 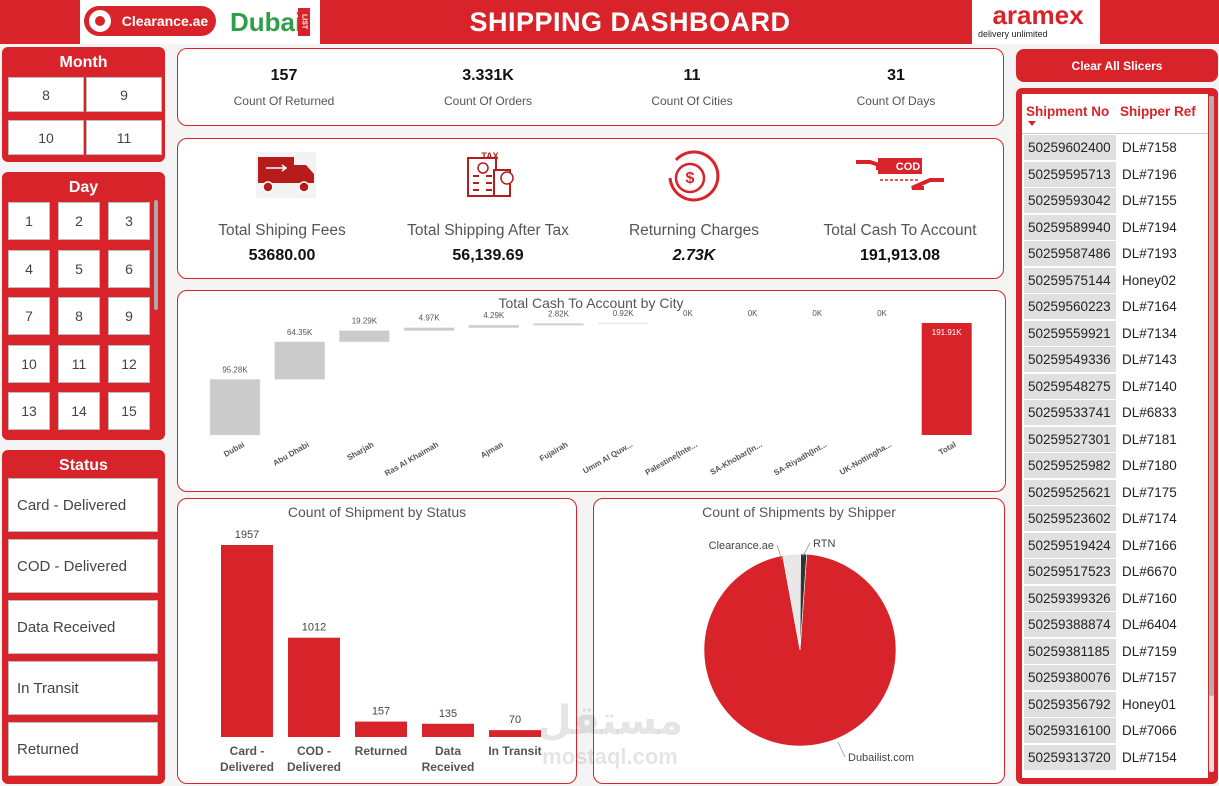 I want to click on kpi-box, so click(x=590, y=87).